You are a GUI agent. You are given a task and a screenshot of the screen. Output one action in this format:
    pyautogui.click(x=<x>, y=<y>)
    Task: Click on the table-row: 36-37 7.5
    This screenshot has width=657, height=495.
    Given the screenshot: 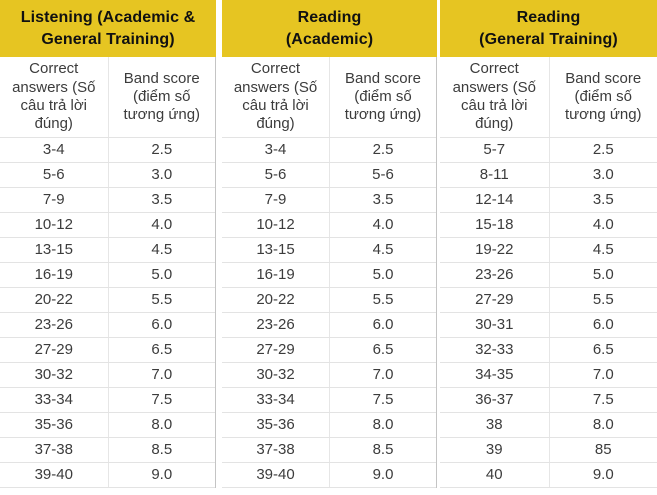 What is the action you would take?
    pyautogui.click(x=548, y=400)
    